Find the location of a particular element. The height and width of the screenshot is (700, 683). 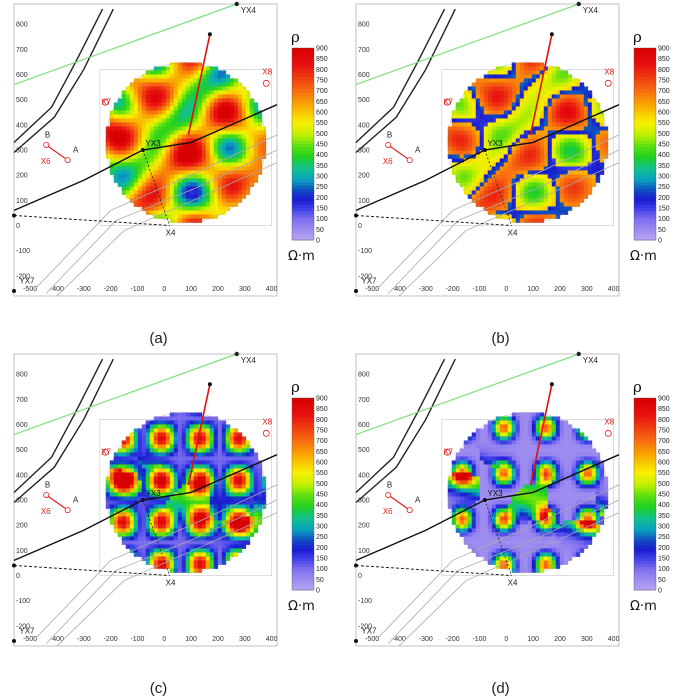

colorbar-tick-label: 800 is located at coordinates (322, 420).